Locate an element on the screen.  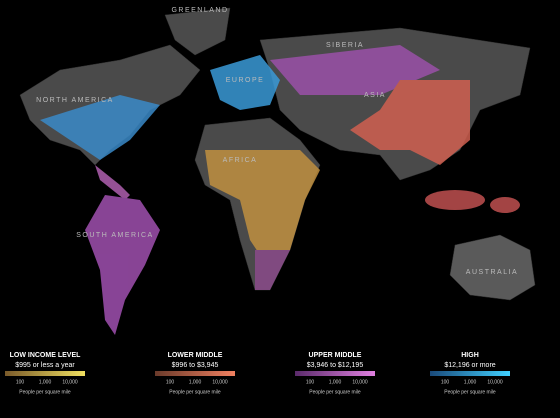
legend-range: $996 to $3,945 is located at coordinates (195, 365).